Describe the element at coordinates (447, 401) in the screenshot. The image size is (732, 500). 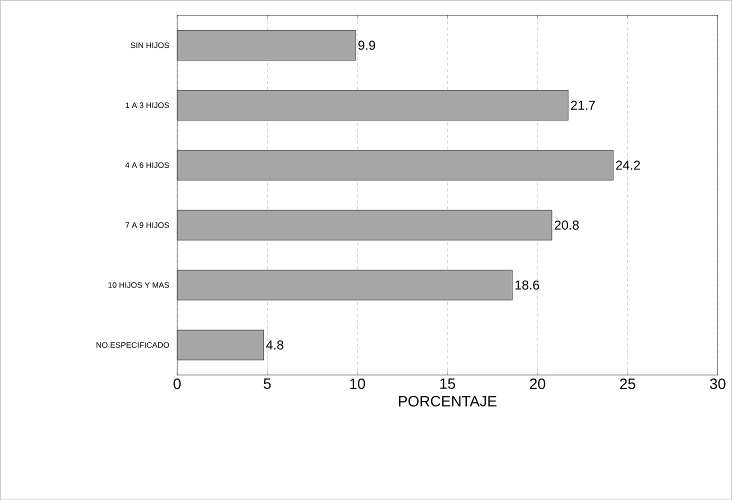
I see `x-axis-title: PORCENTAJE` at that location.